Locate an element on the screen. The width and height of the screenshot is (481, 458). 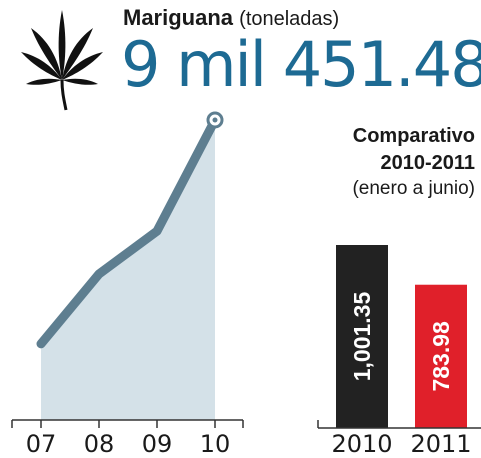
total-value: 9 mil 451.48 is located at coordinates (301, 64).